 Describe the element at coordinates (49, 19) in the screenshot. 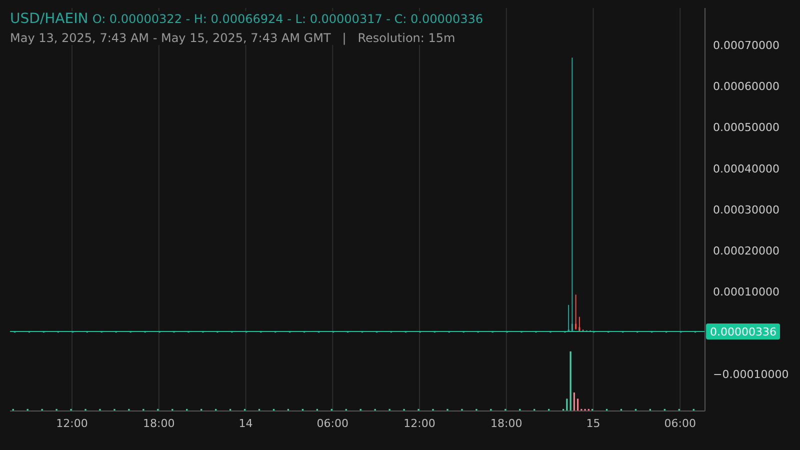

I see `chart-title: USD/HAEIN` at that location.